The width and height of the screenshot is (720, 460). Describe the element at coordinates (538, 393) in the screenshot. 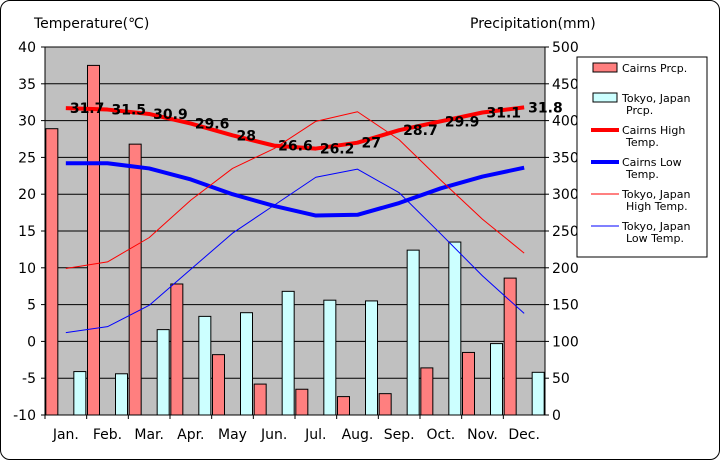

I see `bar-tokyo-japan-prcp--11` at that location.